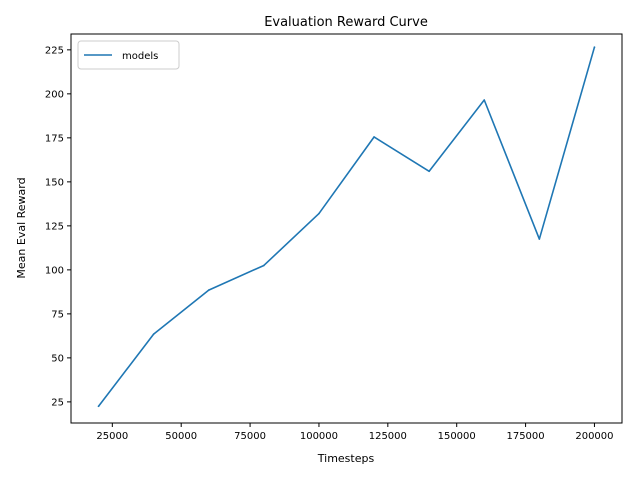 The image size is (640, 480). I want to click on x-tick-label: 100000, so click(319, 436).